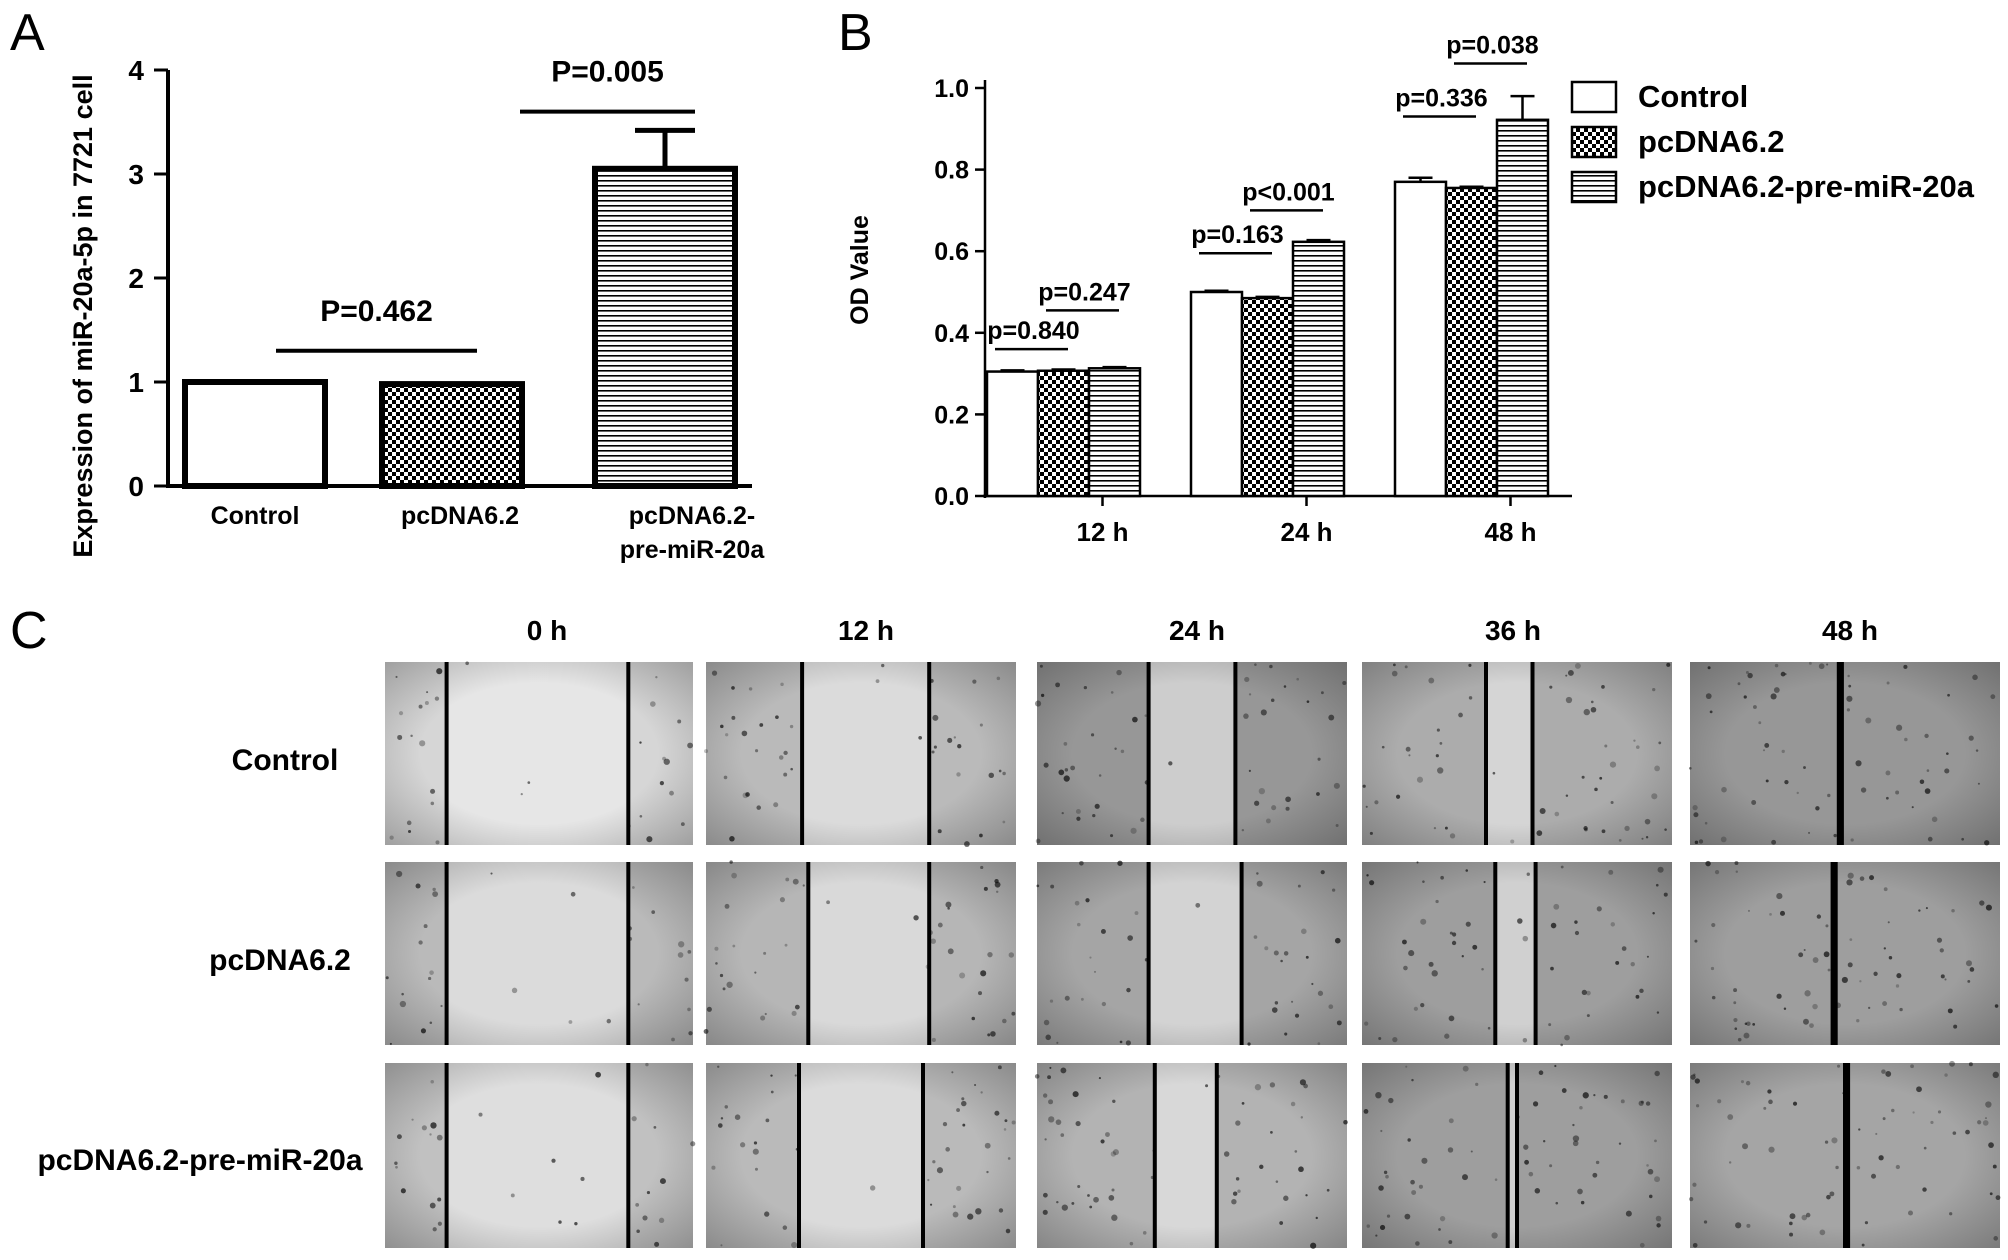 The width and height of the screenshot is (2008, 1260). I want to click on chart-b-y-axis-label: OD Value, so click(860, 270).